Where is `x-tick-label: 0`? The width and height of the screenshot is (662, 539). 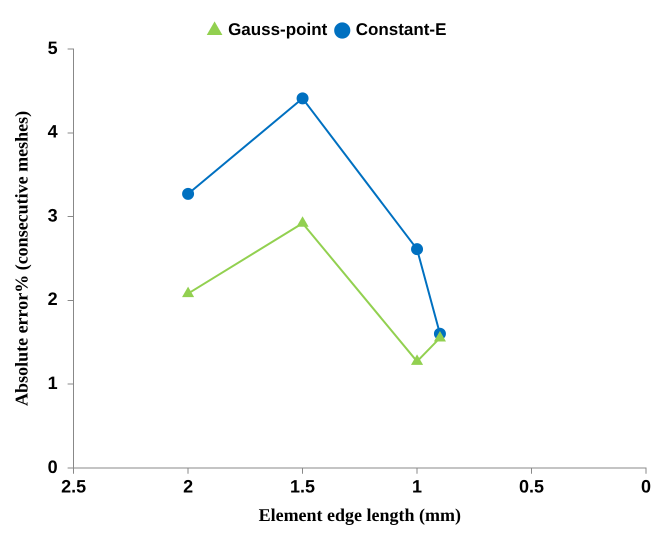
x-tick-label: 0 is located at coordinates (645, 486).